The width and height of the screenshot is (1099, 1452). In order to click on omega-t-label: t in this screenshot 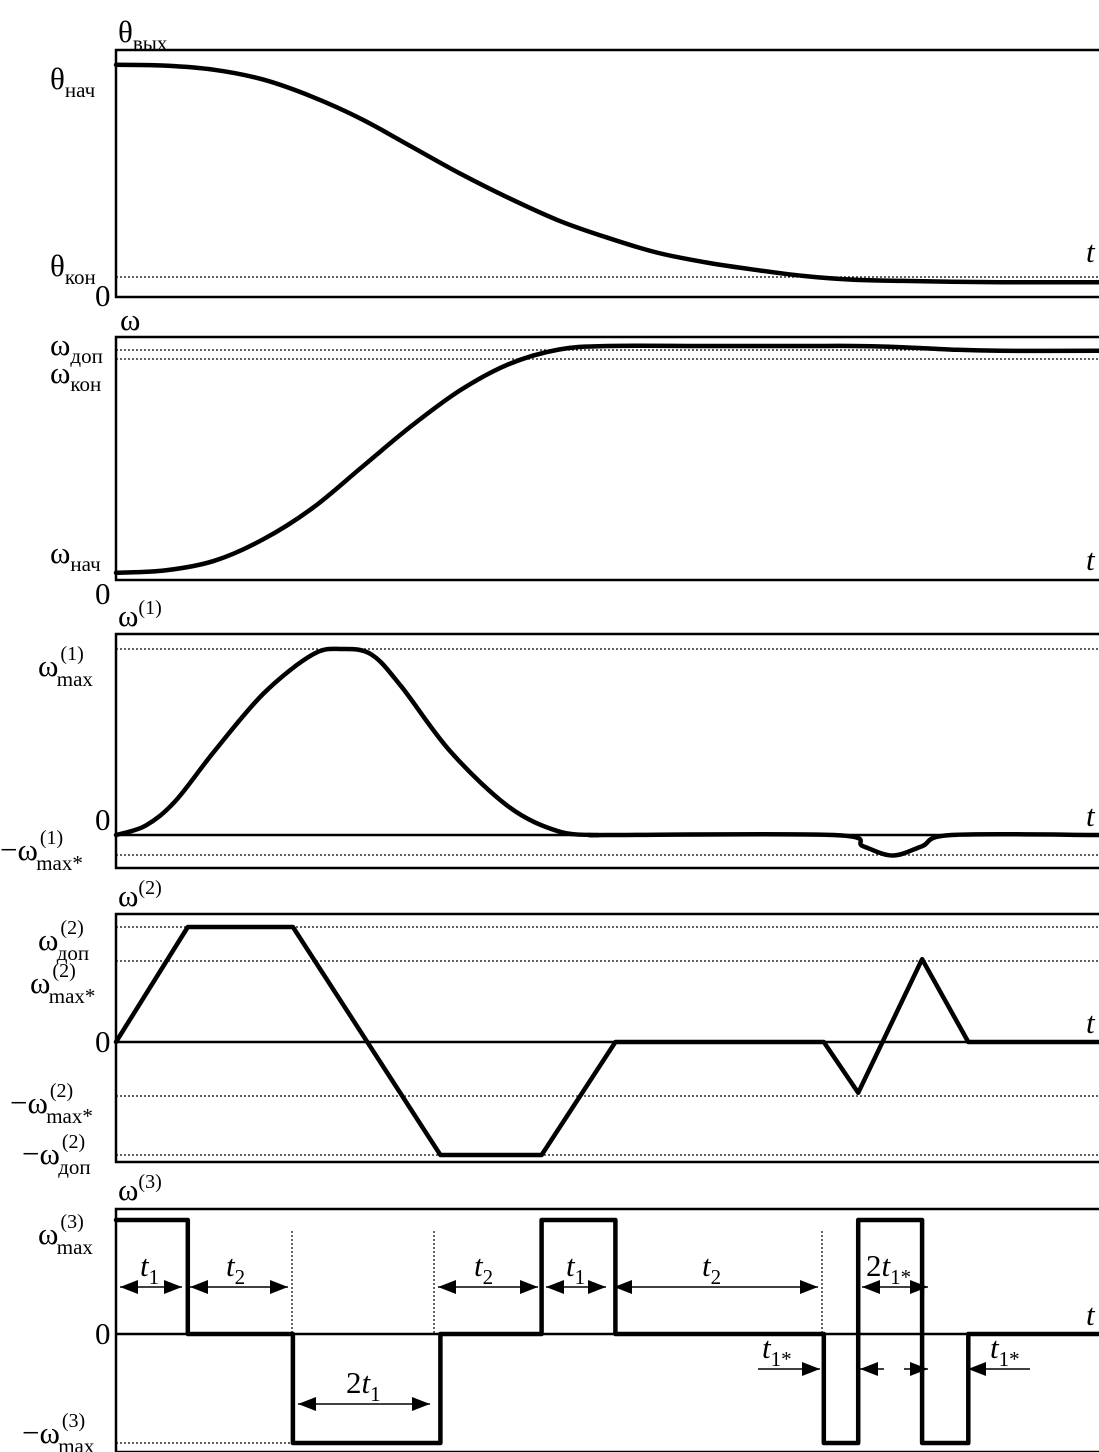, I will do `click(1091, 559)`.